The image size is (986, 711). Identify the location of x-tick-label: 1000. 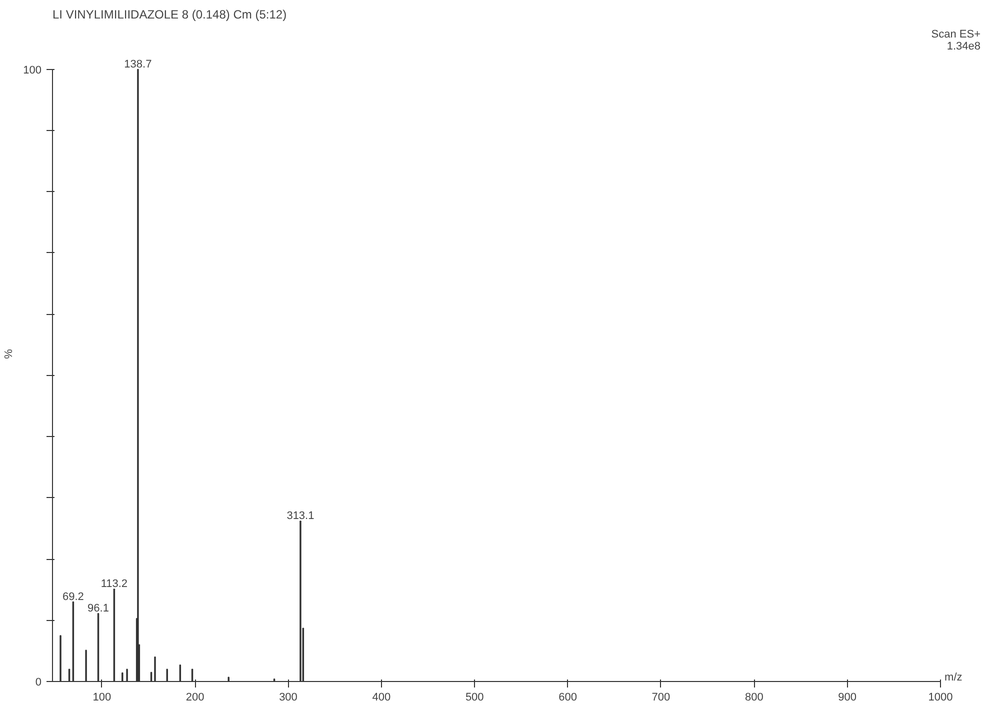
(940, 698).